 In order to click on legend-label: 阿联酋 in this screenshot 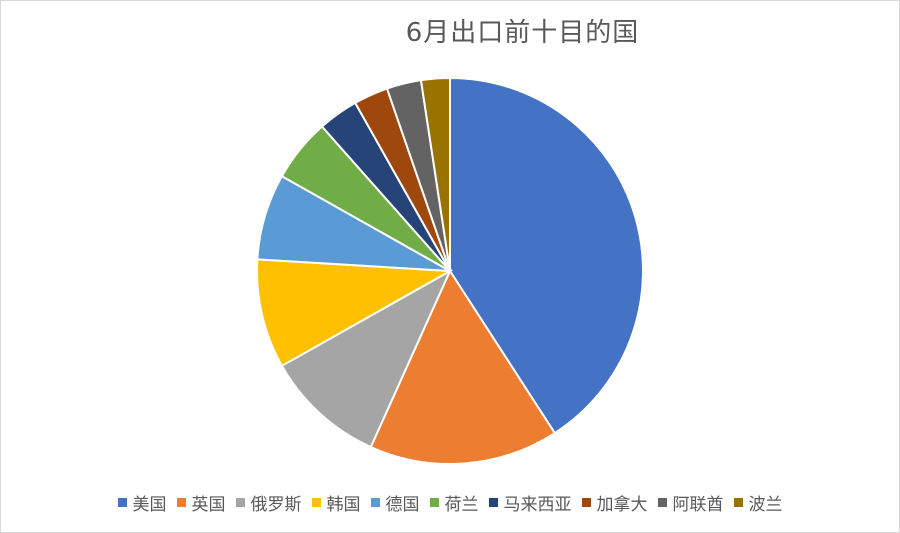, I will do `click(698, 505)`.